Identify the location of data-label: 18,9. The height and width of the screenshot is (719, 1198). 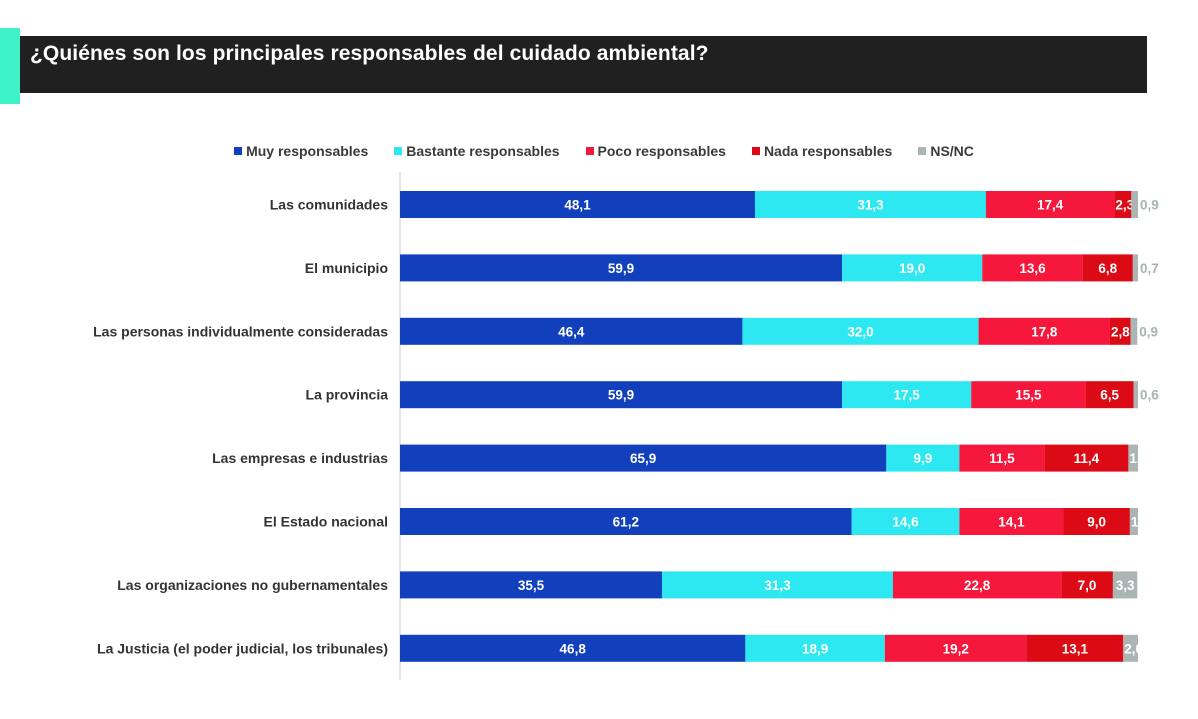
(815, 648).